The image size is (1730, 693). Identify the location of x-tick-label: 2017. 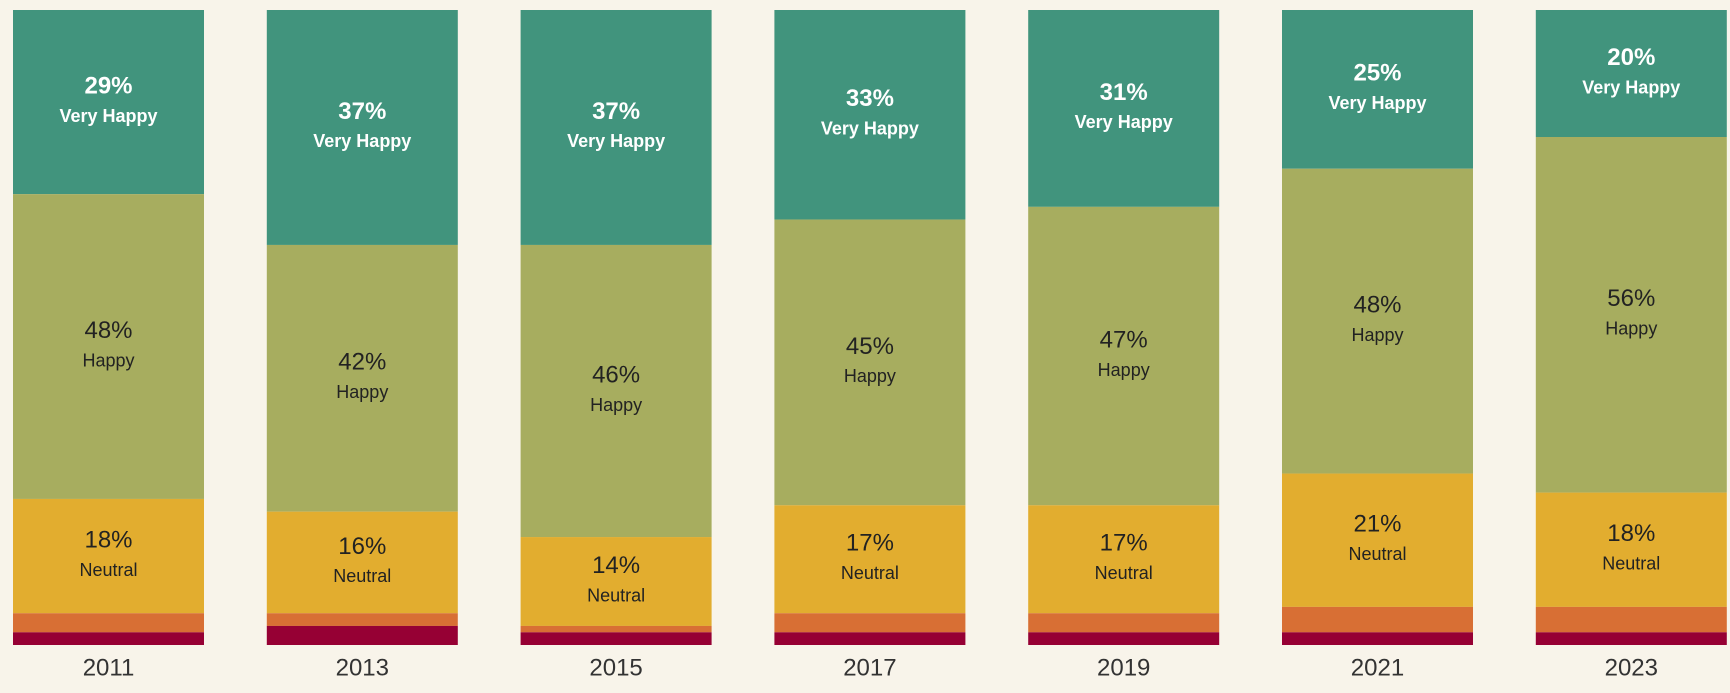
(869, 667).